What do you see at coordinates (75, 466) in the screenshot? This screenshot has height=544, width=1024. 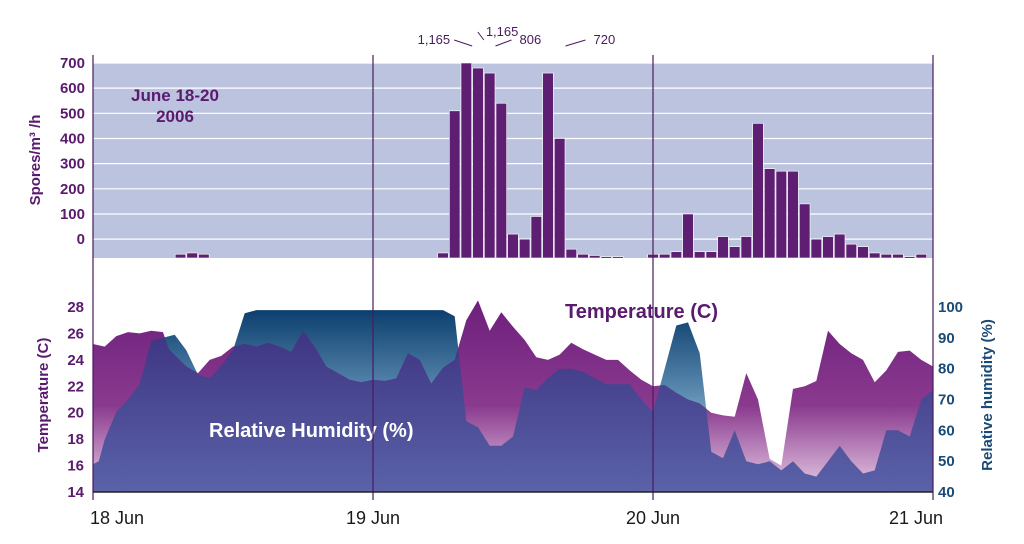 I see `temperature-y-tick-label: 16` at bounding box center [75, 466].